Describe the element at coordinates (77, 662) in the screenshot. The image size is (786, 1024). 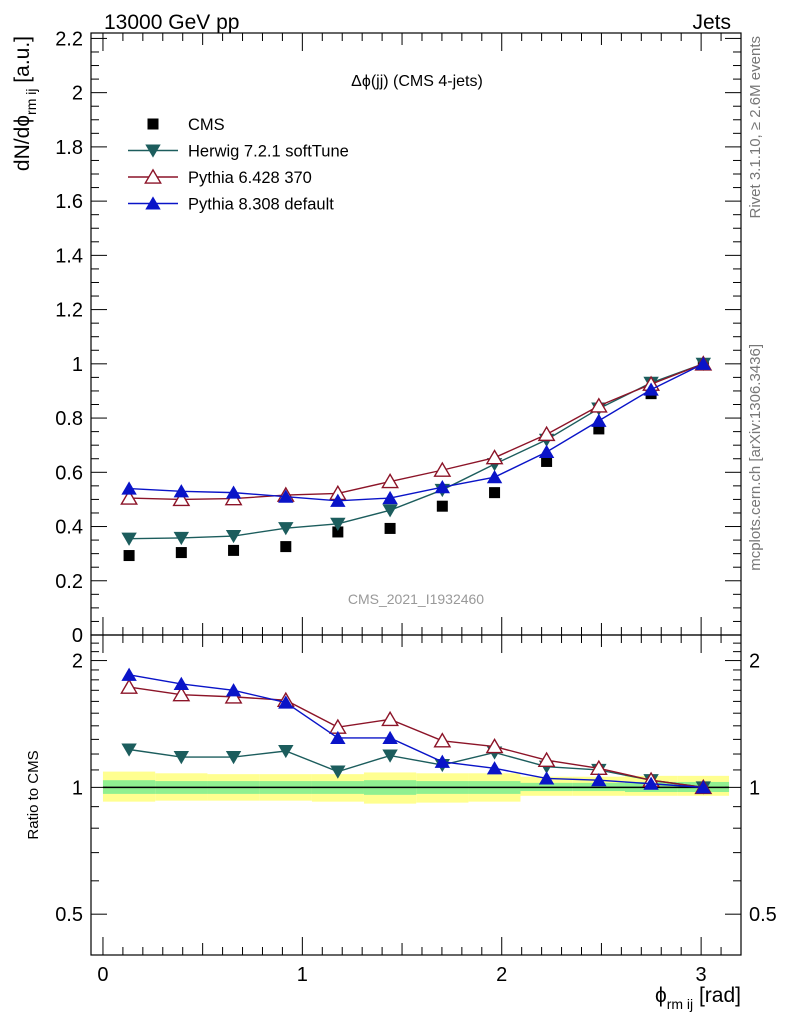
I see `ratio-y-tick-label: 2` at that location.